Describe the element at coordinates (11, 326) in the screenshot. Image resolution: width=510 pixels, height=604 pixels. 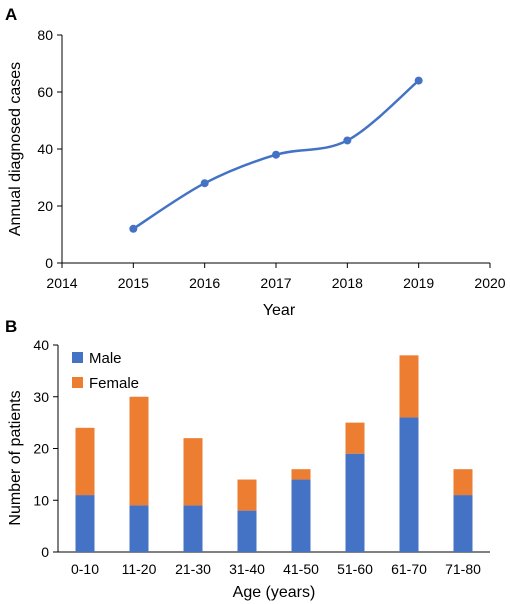
I see `panel-b-label: B` at that location.